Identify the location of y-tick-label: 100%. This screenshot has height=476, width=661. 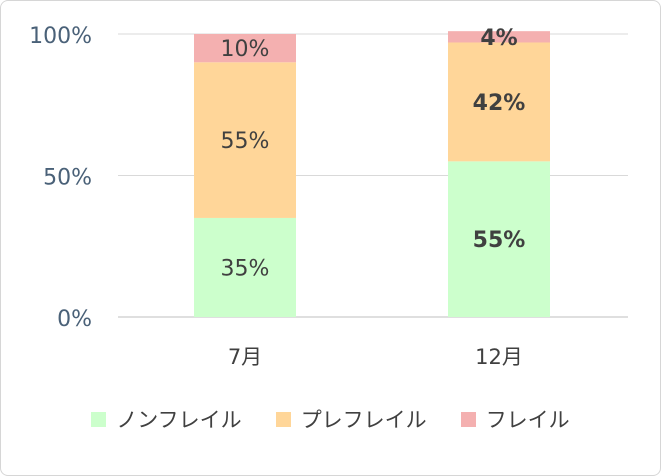
(60, 36).